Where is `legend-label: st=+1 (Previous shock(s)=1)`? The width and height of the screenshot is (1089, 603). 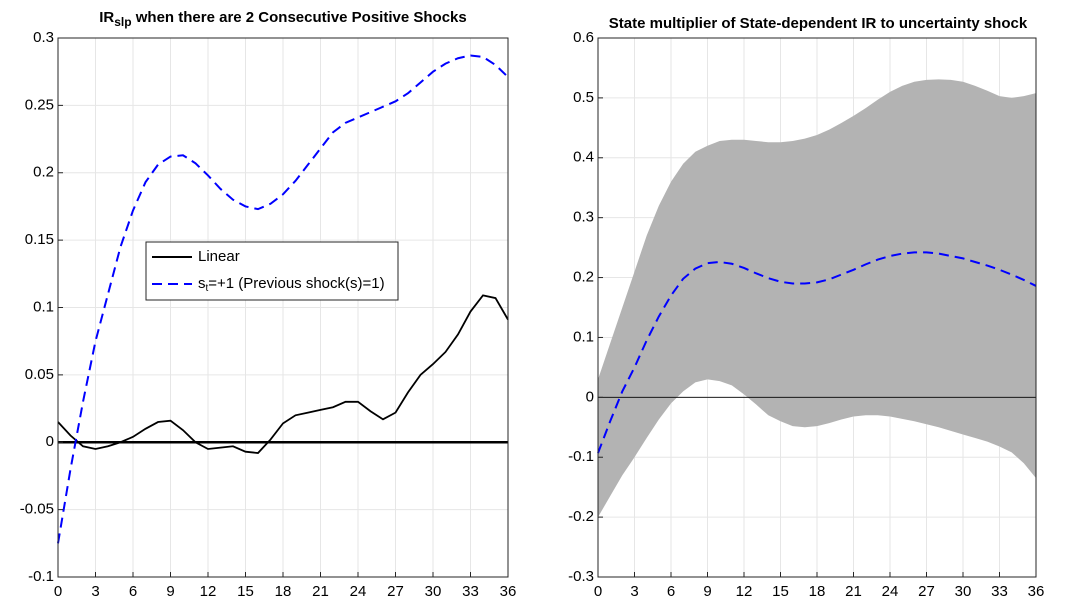 legend-label: st=+1 (Previous shock(s)=1) is located at coordinates (291, 284).